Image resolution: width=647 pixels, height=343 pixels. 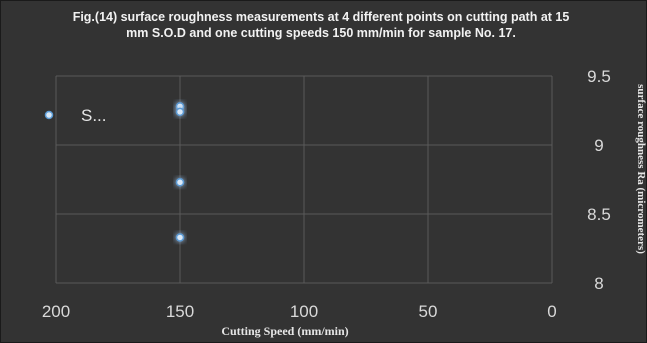 What do you see at coordinates (551, 311) in the screenshot?
I see `x-tick-label: 0` at bounding box center [551, 311].